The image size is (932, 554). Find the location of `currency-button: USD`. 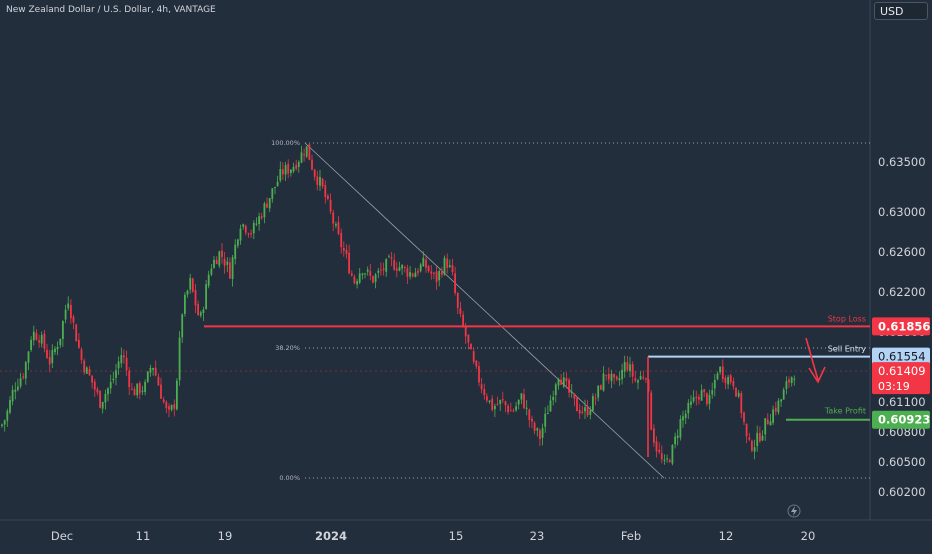

currency-button: USD is located at coordinates (901, 11).